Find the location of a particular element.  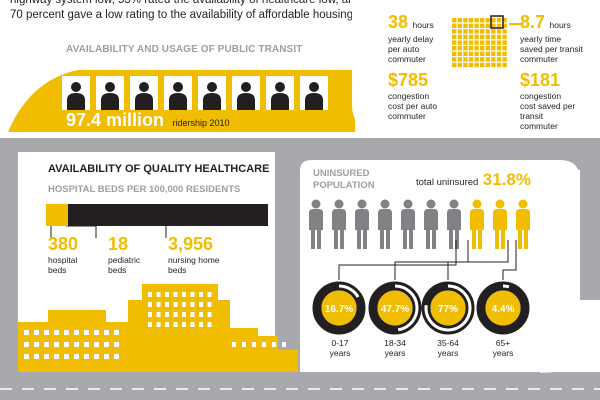

uninsured-total-value: 31.8% is located at coordinates (506, 179).